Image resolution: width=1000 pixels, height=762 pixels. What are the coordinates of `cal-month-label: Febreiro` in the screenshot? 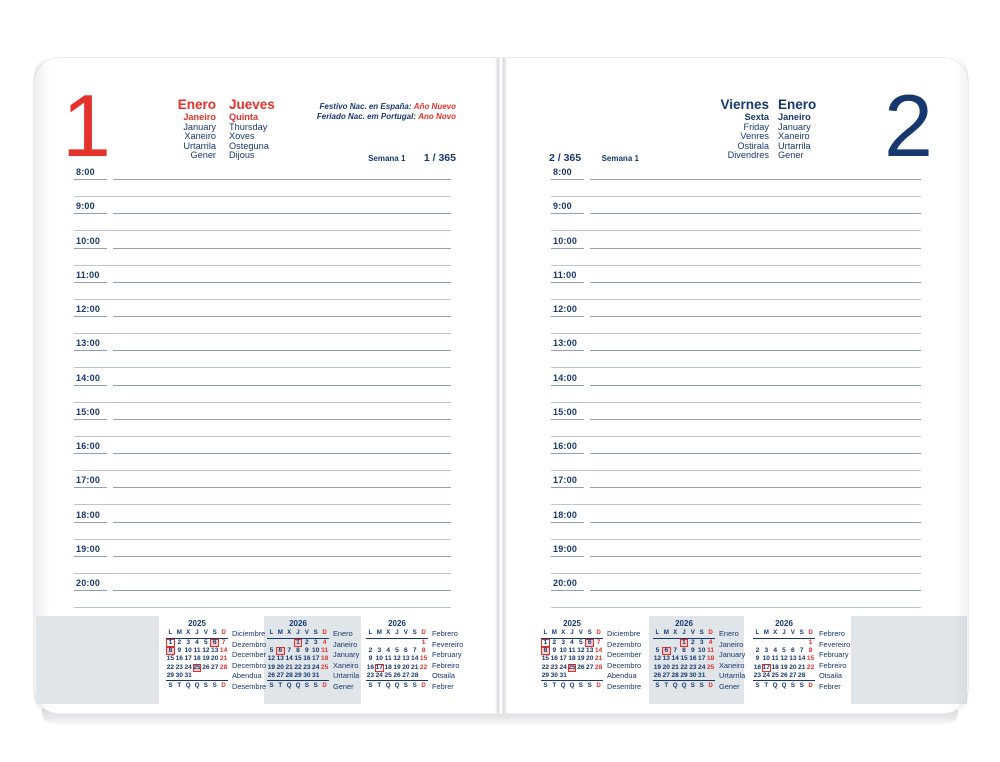 It's located at (446, 665).